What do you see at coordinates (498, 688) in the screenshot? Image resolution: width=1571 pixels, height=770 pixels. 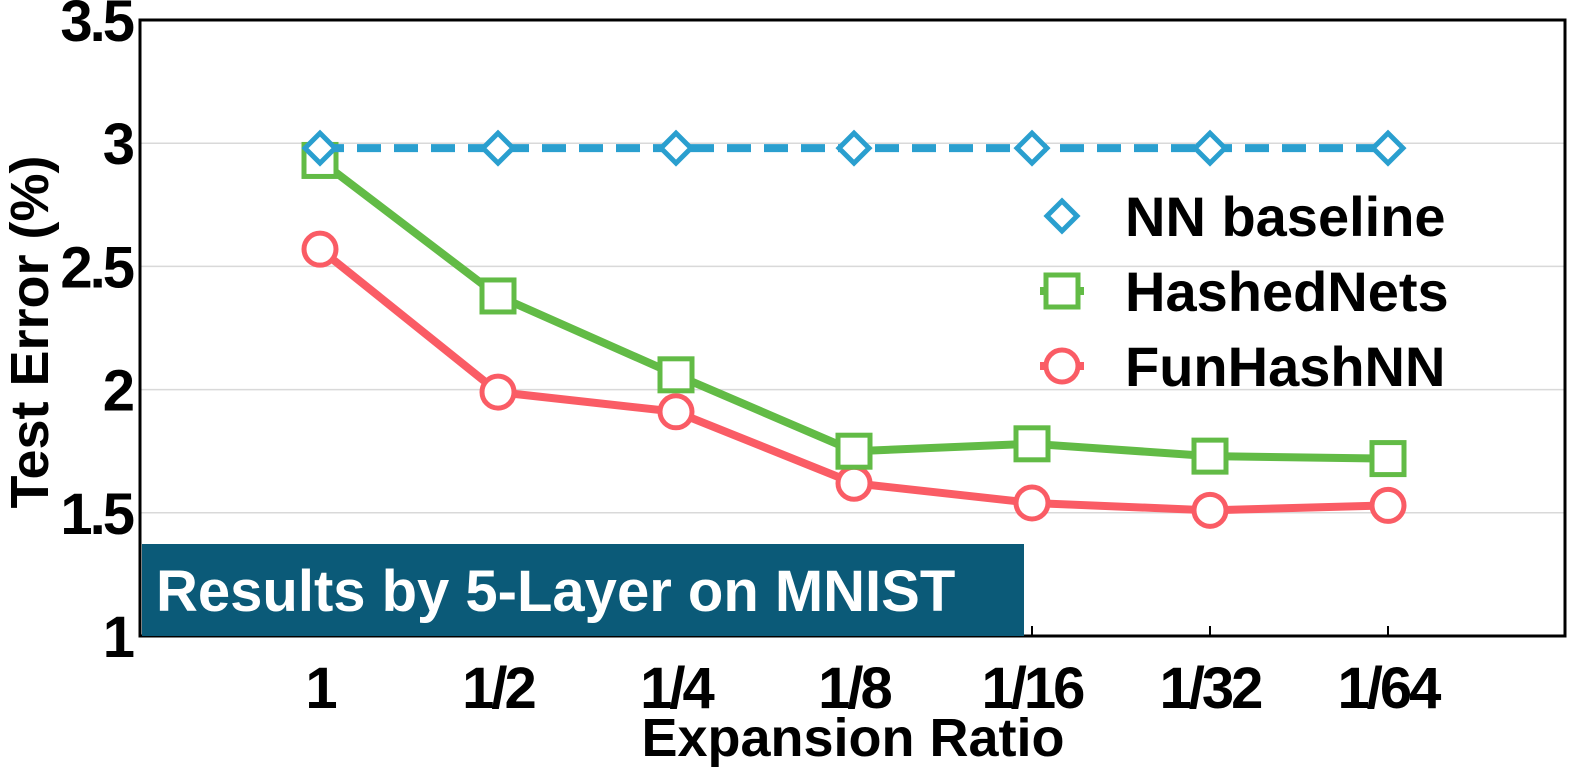 I see `x-tick-label: 1/2` at bounding box center [498, 688].